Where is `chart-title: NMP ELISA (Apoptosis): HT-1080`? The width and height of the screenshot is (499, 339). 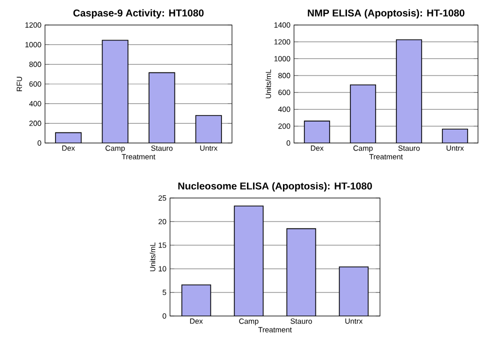 chart-title: NMP ELISA (Apoptosis): HT-1080 is located at coordinates (386, 13).